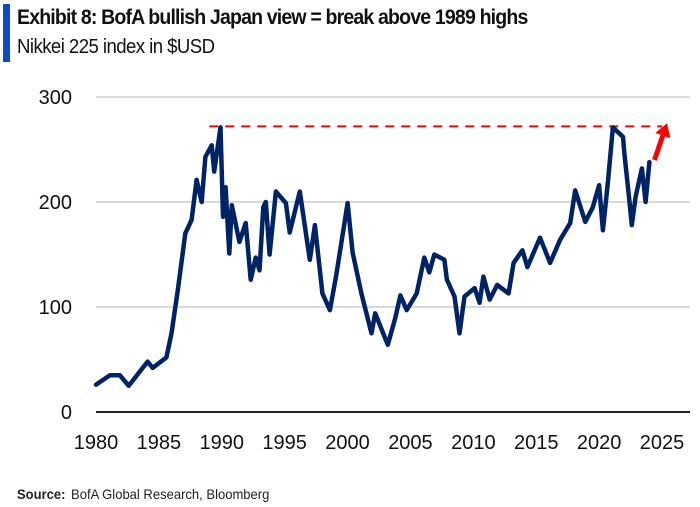 This screenshot has width=700, height=507. Describe the element at coordinates (55, 98) in the screenshot. I see `y-tick-label: 300` at that location.